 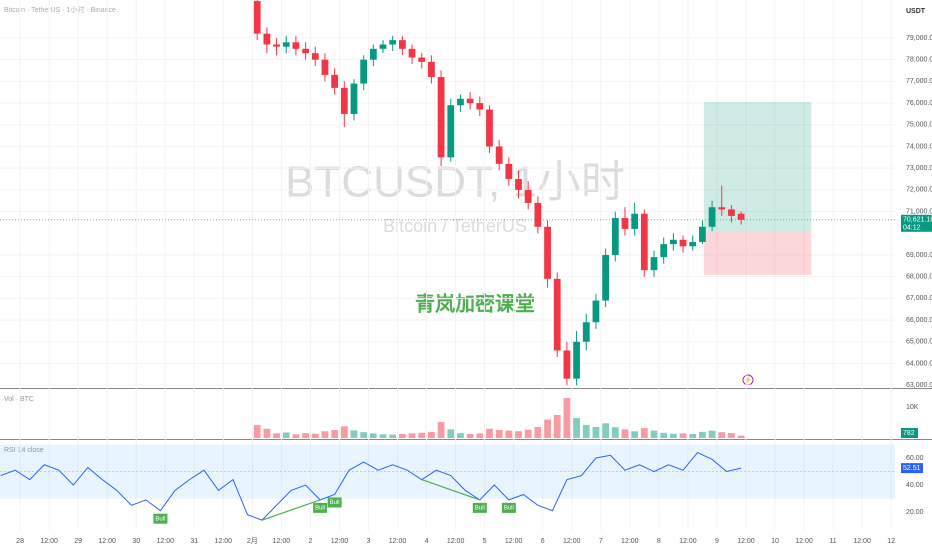 I want to click on watermark-title: BTCUSDT, 1小时, so click(x=455, y=182).